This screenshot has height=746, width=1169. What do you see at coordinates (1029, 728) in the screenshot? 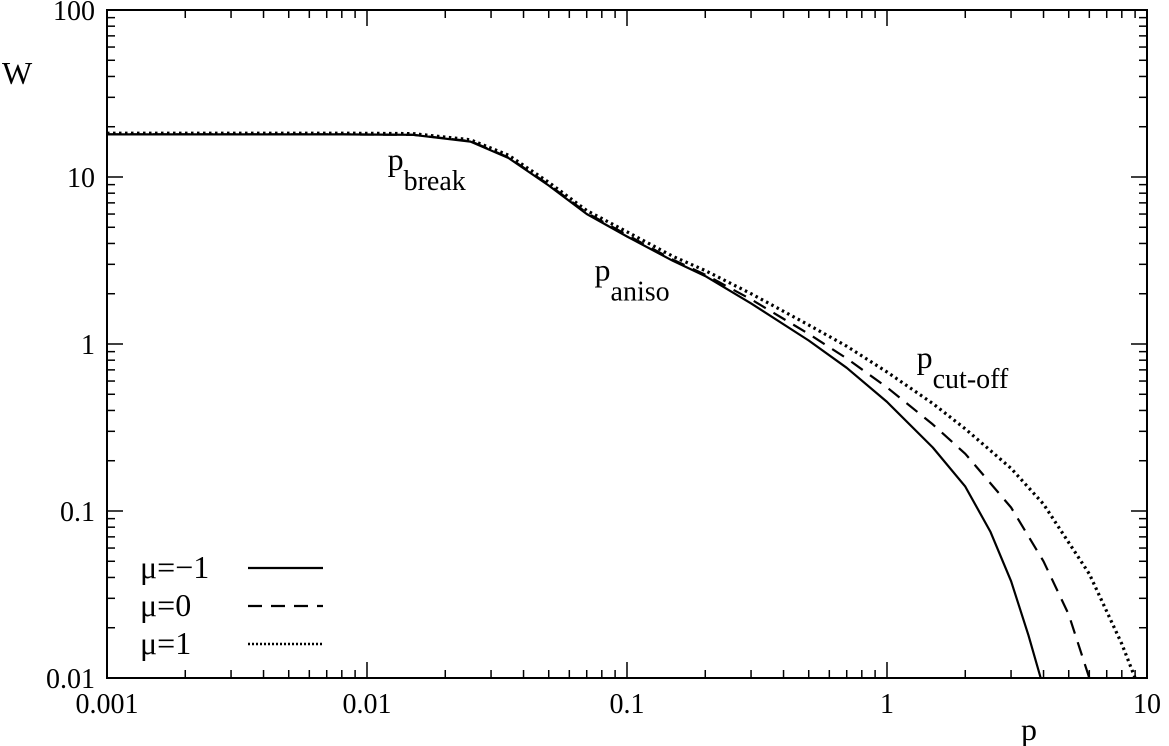
I see `x-axis-label: p` at bounding box center [1029, 728].